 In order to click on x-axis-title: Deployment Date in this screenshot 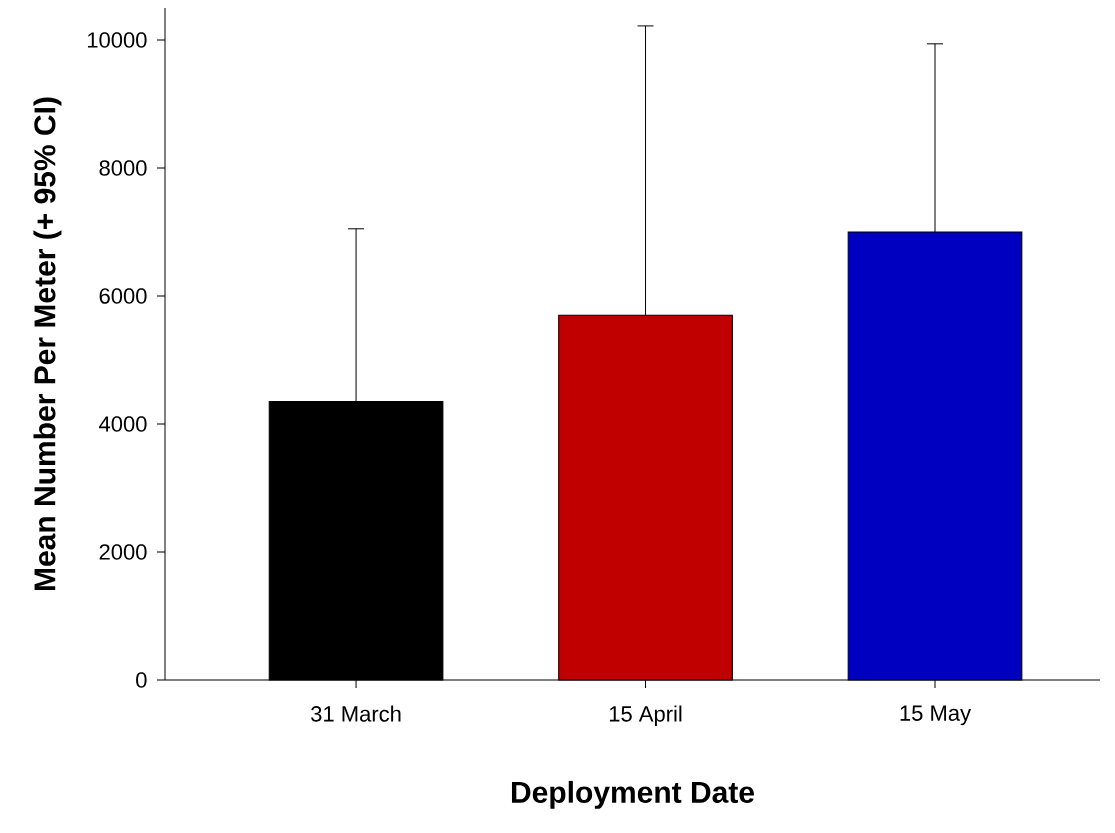, I will do `click(632, 794)`.